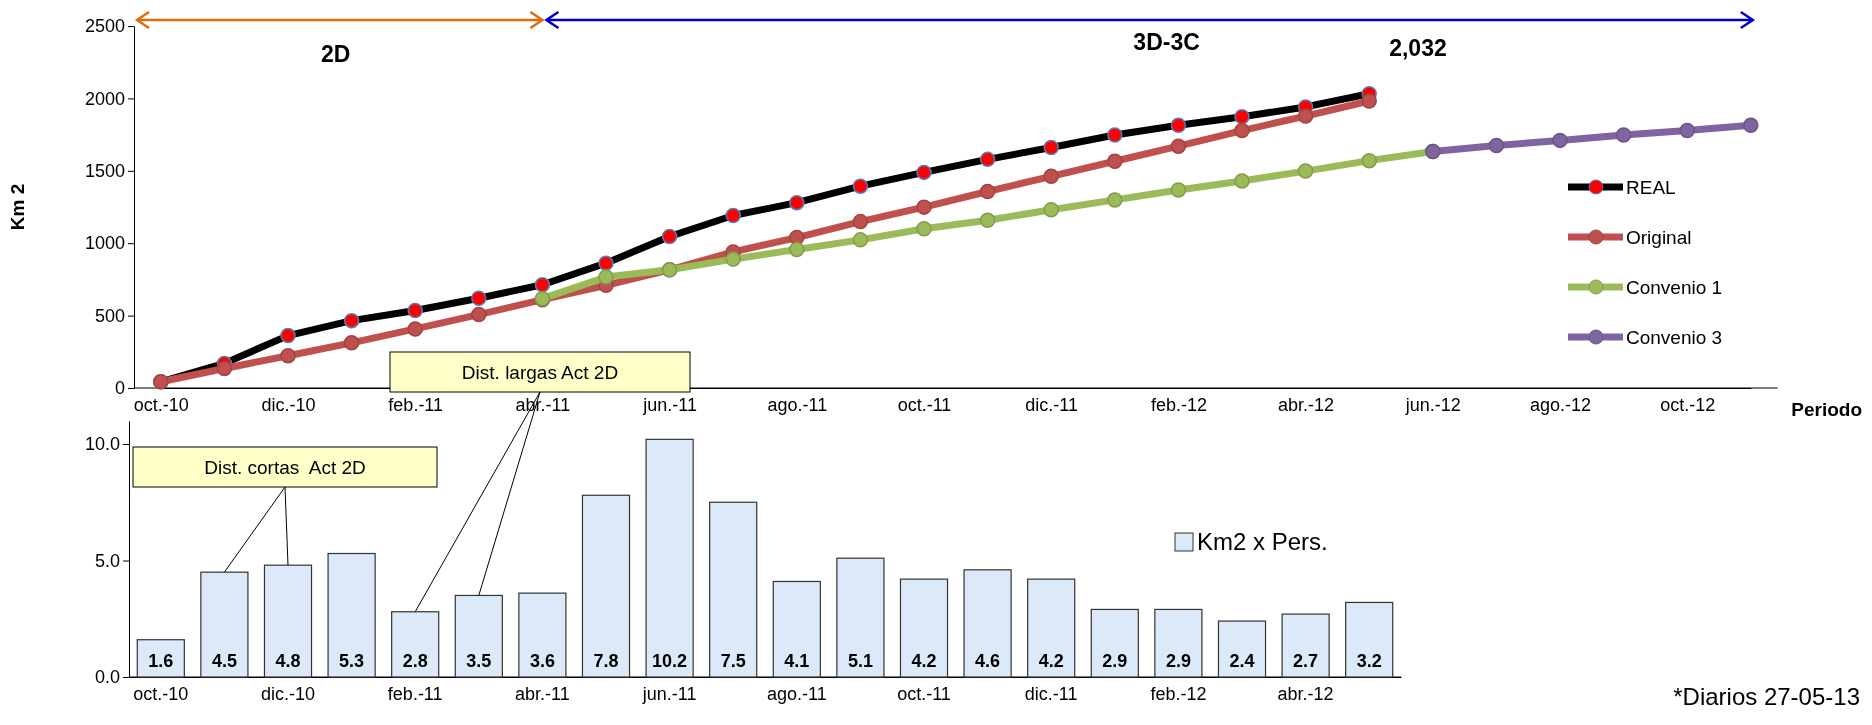 Image resolution: width=1872 pixels, height=725 pixels. I want to click on legend-label: Convenio 1, so click(1674, 287).